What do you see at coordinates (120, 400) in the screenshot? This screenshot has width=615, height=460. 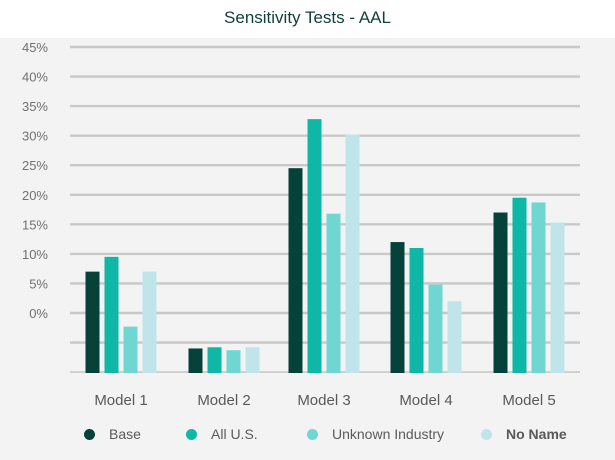 I see `x-tick-label: Model 1` at bounding box center [120, 400].